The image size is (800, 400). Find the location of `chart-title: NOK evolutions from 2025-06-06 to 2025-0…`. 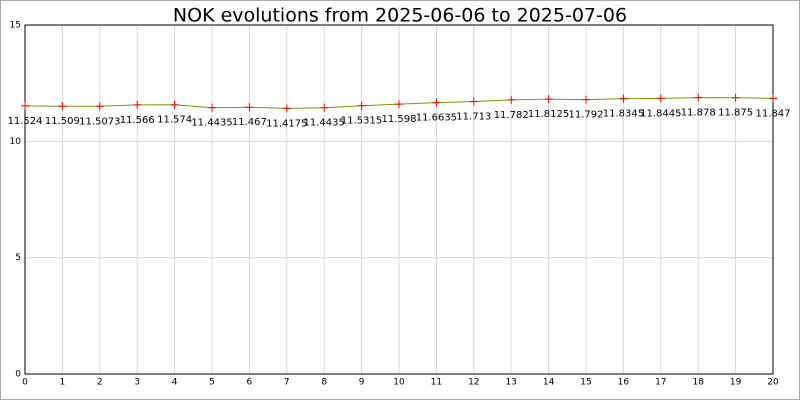

chart-title: NOK evolutions from 2025-06-06 to 2025-0… is located at coordinates (400, 16).